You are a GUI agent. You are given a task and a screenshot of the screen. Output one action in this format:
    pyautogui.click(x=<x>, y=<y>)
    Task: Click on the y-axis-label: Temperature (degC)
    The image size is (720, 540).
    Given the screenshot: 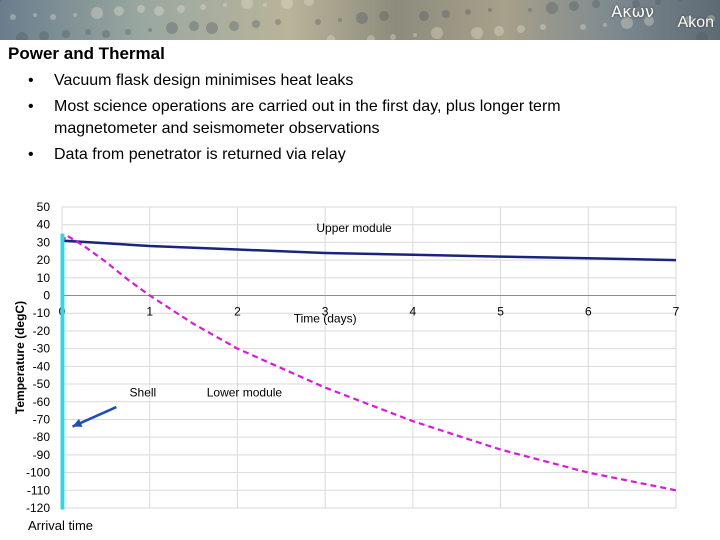 What is the action you would take?
    pyautogui.click(x=20, y=357)
    